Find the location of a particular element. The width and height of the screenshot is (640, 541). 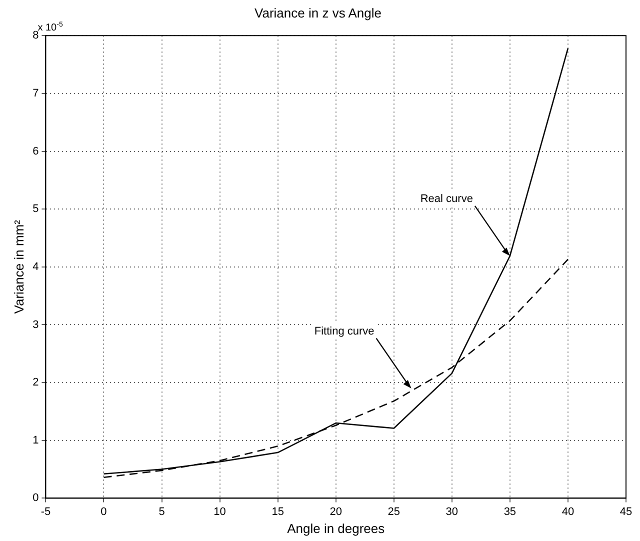

x-tick-label: 45 is located at coordinates (626, 512).